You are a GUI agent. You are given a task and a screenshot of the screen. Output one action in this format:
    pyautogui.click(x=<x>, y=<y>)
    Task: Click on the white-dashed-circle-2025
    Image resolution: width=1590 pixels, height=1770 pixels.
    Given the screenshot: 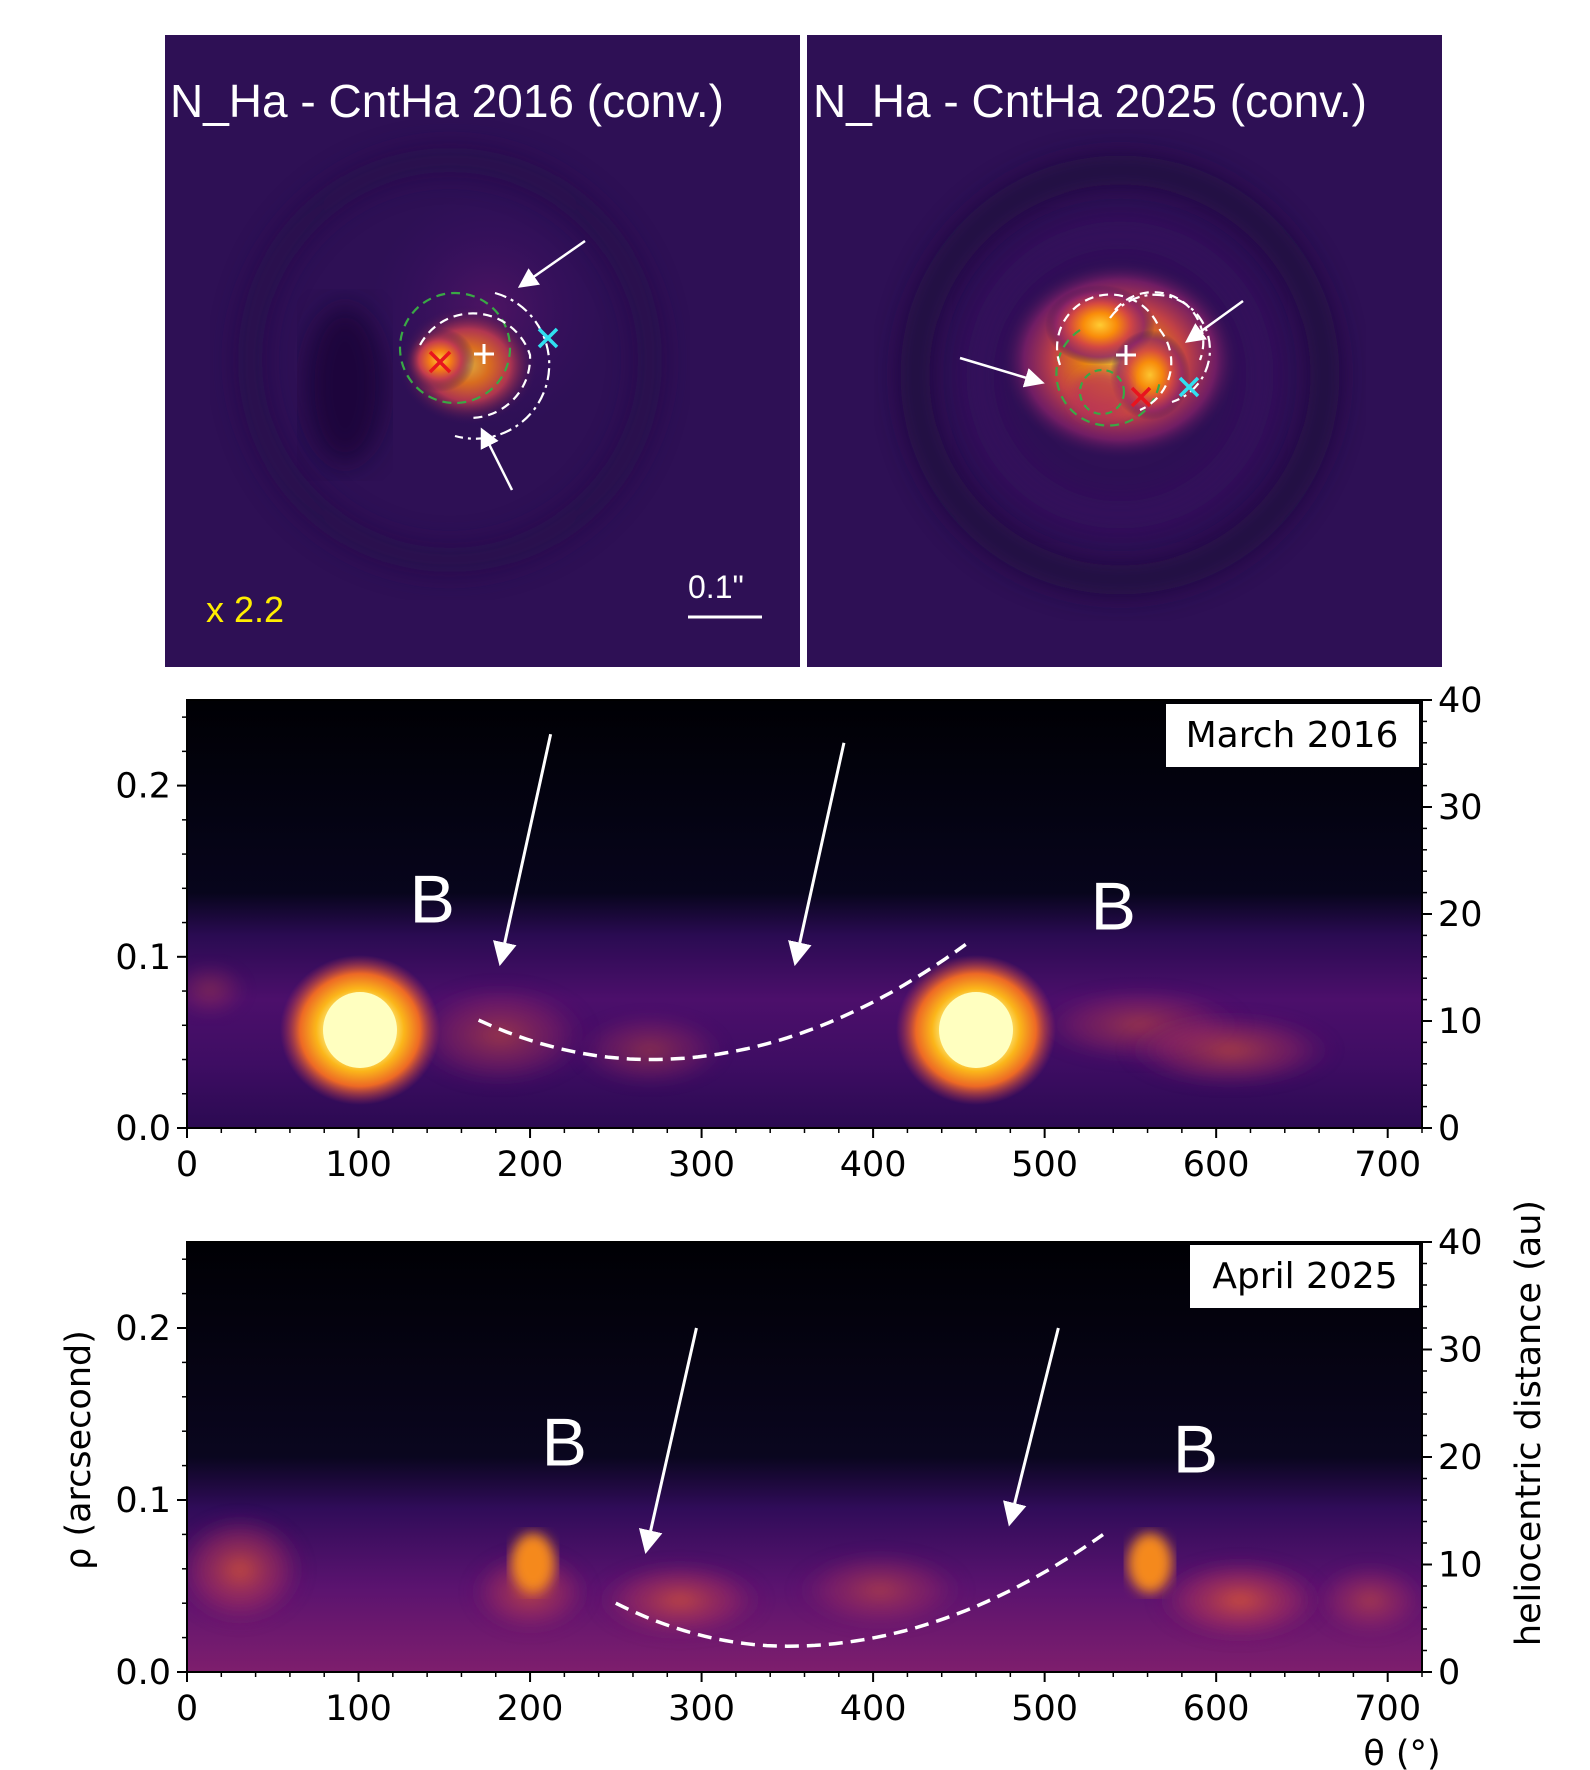 What is the action you would take?
    pyautogui.click(x=1114, y=352)
    